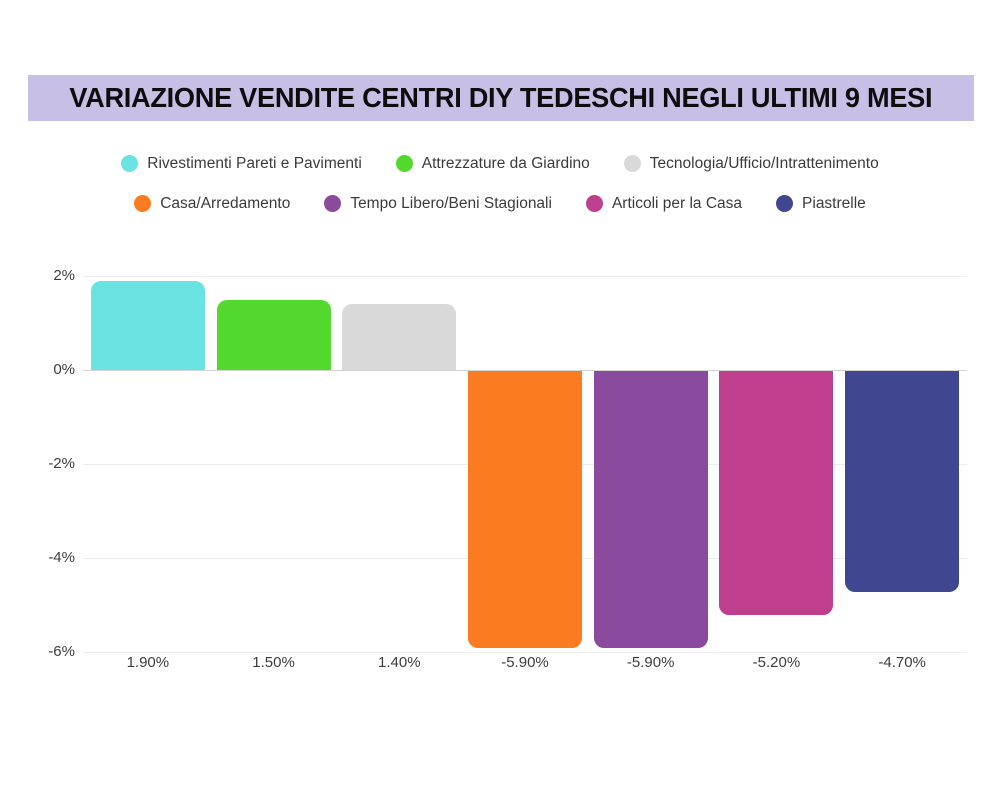  Describe the element at coordinates (776, 662) in the screenshot. I see `x-axis-label-5-20: -5.20%` at that location.